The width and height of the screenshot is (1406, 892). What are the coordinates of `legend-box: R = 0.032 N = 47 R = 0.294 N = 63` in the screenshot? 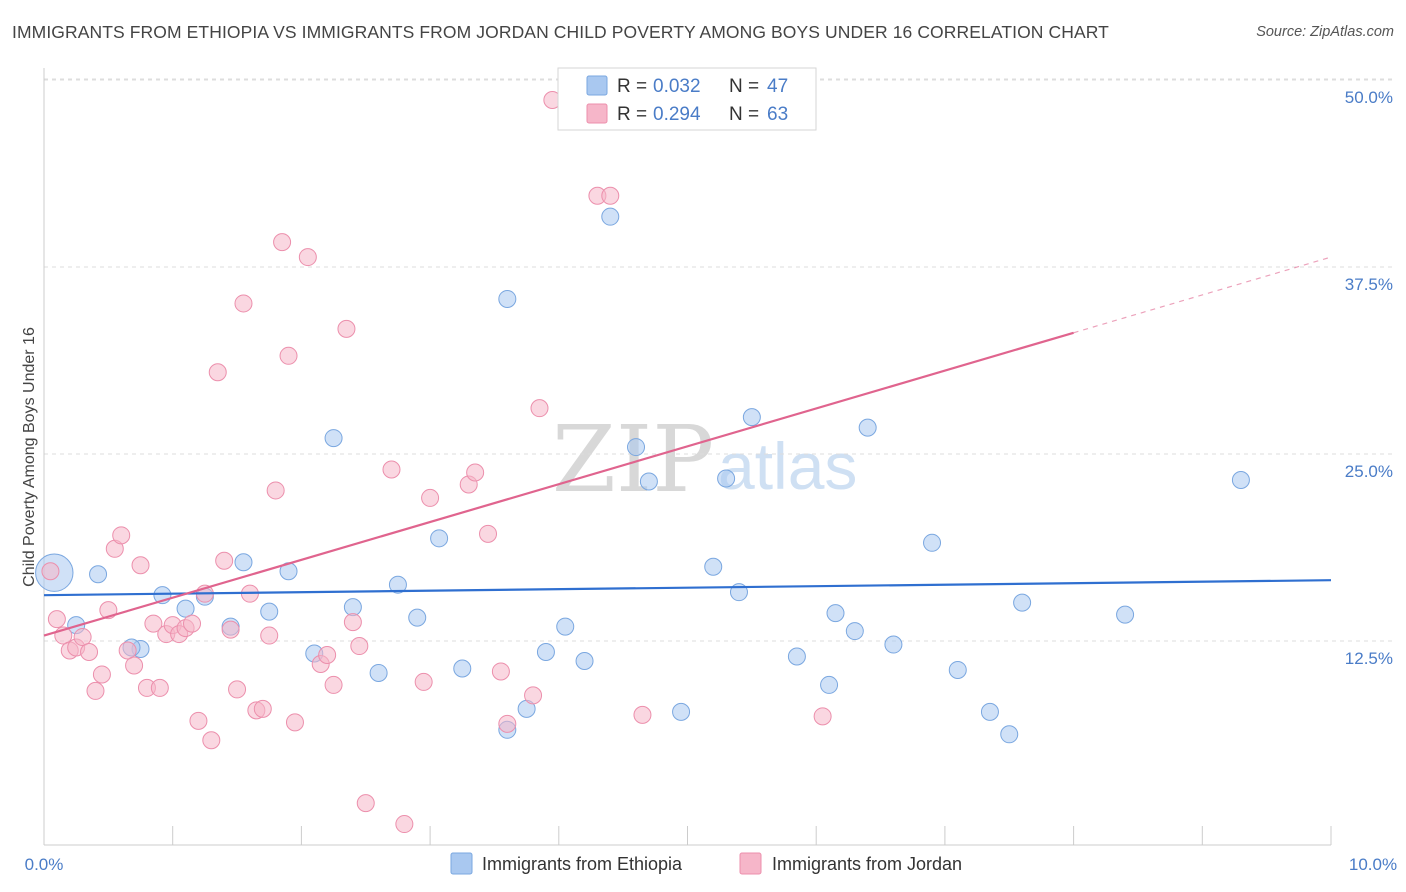 It's located at (687, 99).